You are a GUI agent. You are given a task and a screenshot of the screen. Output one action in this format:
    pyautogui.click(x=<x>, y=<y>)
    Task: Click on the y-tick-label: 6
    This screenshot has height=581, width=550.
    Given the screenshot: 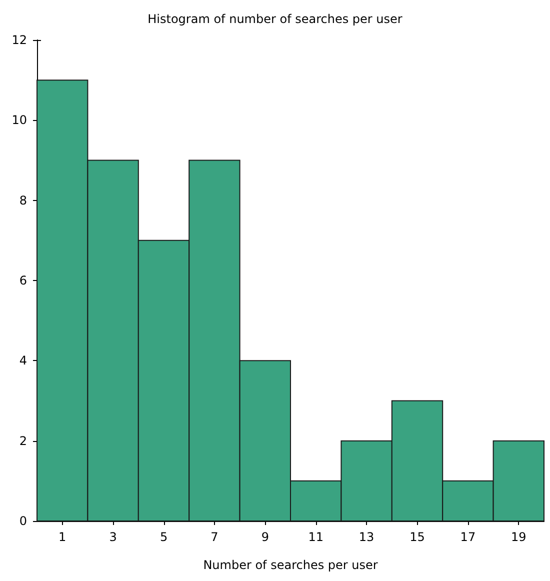 What is the action you would take?
    pyautogui.click(x=23, y=281)
    